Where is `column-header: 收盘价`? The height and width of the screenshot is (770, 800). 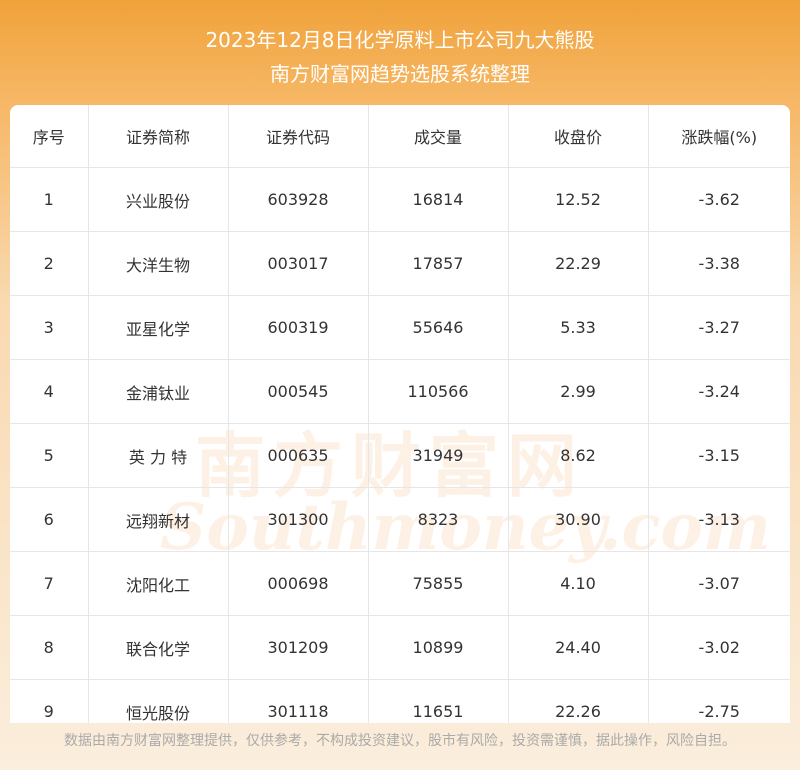
column-header: 收盘价 is located at coordinates (578, 136).